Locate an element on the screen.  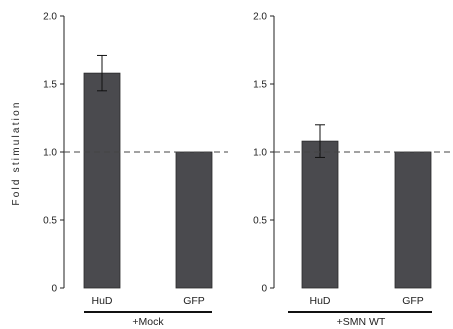
bar-hud-mock is located at coordinates (102, 180).